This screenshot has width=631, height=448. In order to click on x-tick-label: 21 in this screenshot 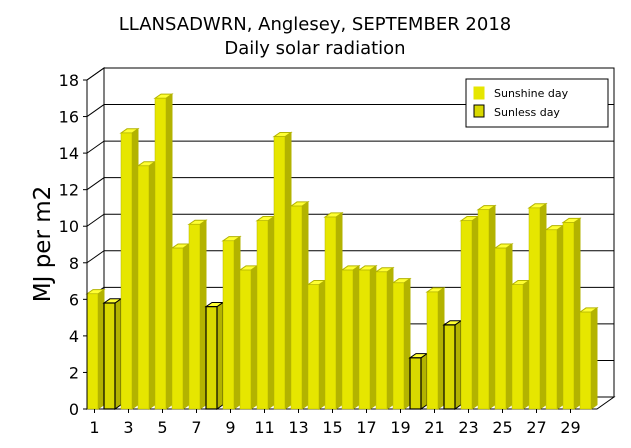, I will do `click(434, 427)`.